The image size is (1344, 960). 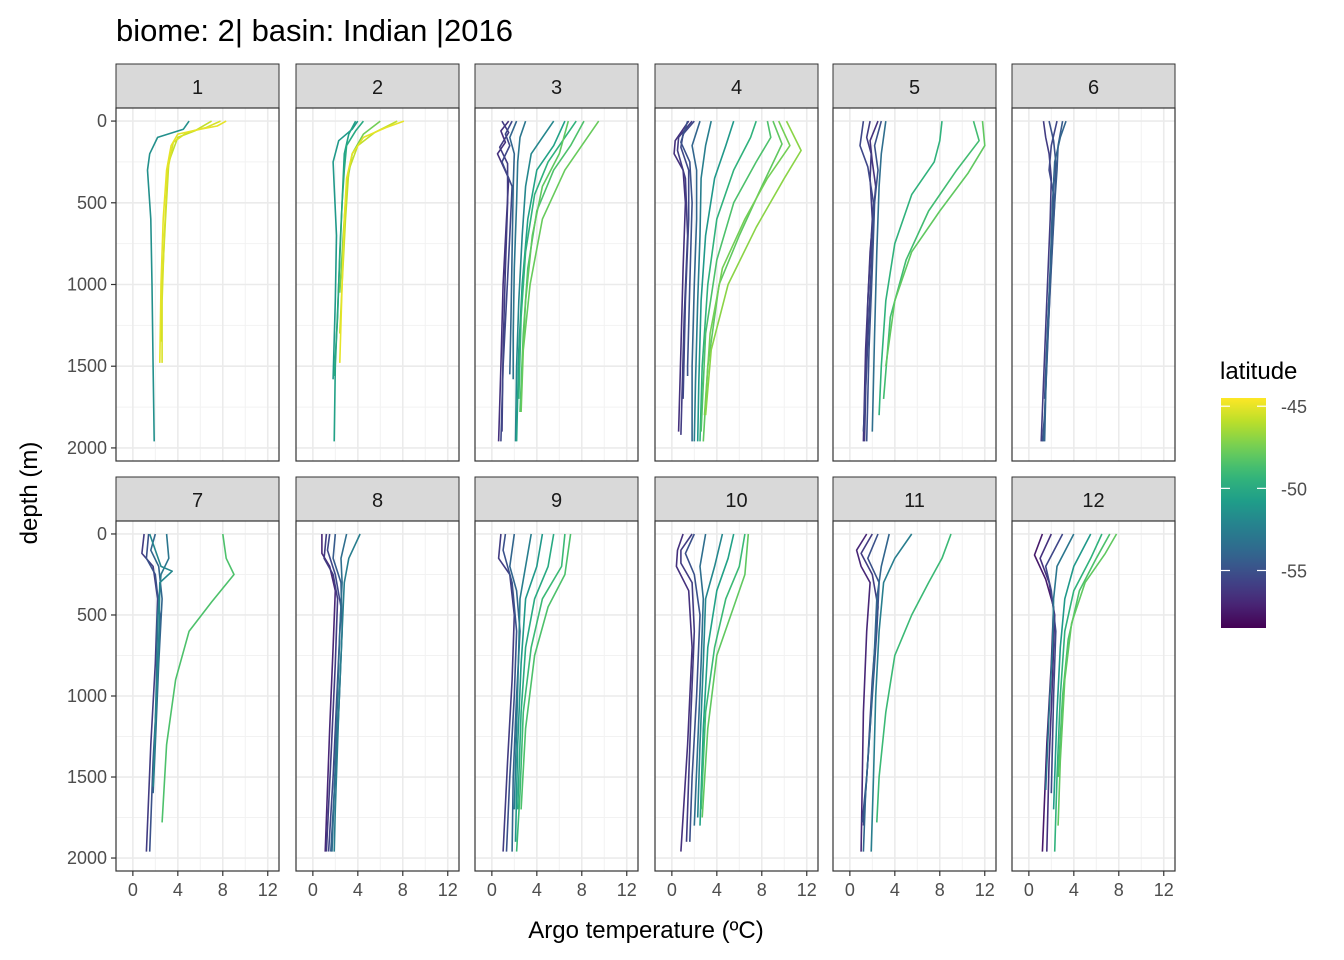 What do you see at coordinates (914, 88) in the screenshot?
I see `facet-strip-label: 5` at bounding box center [914, 88].